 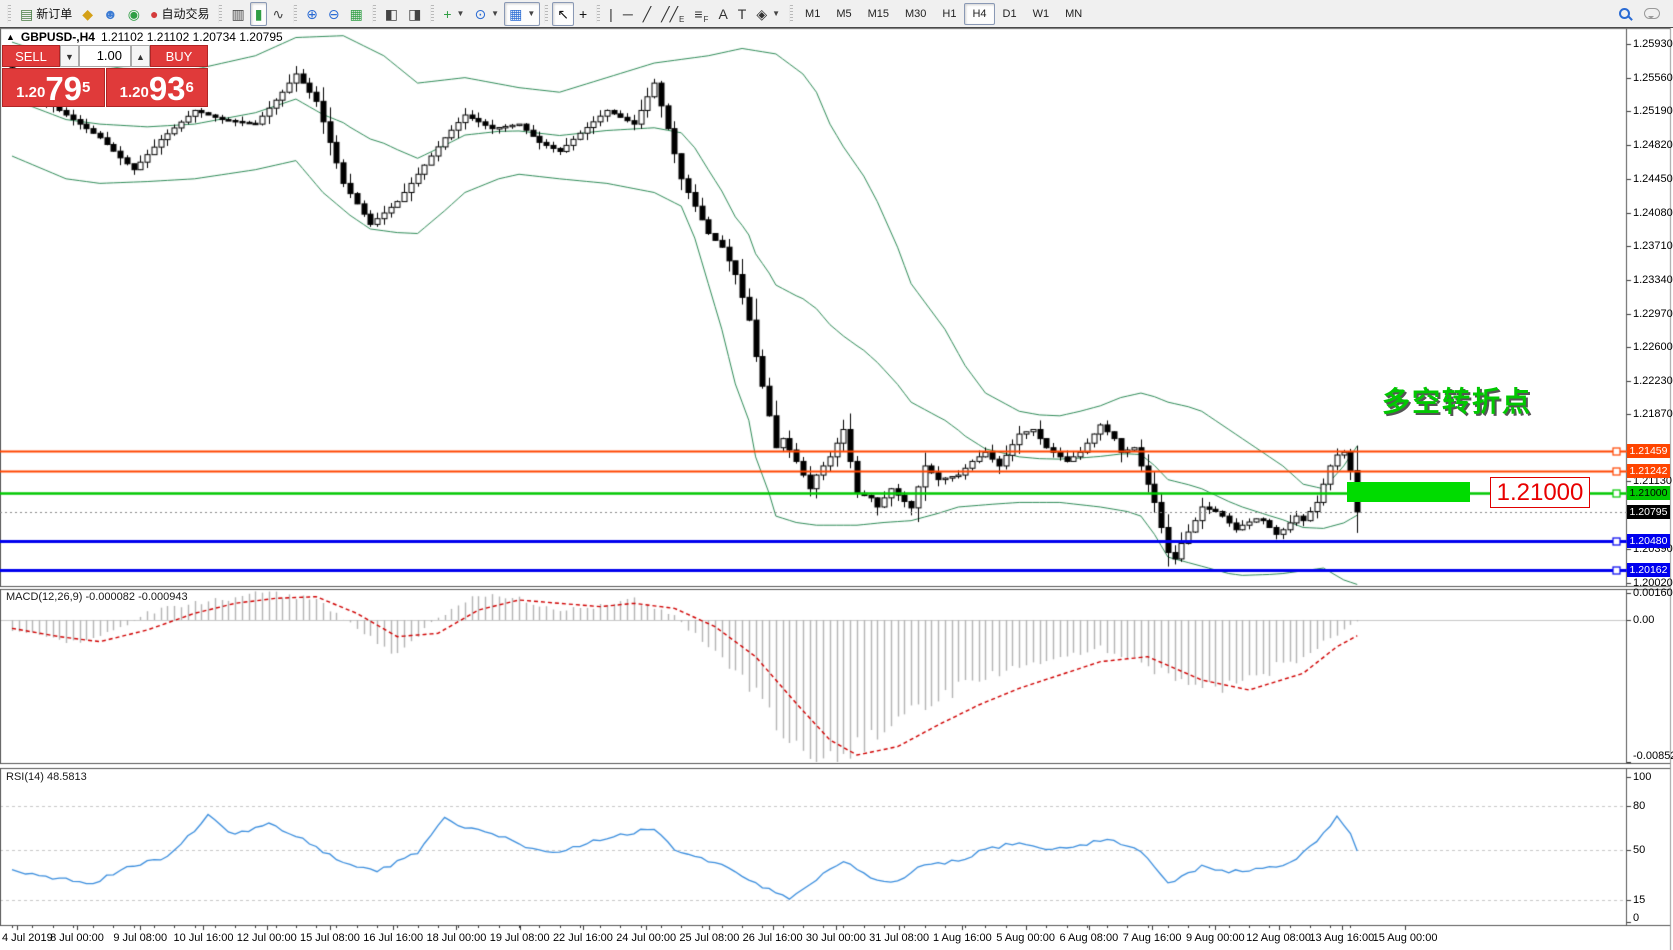 I want to click on templates-button: ▦ ▼, so click(x=522, y=13).